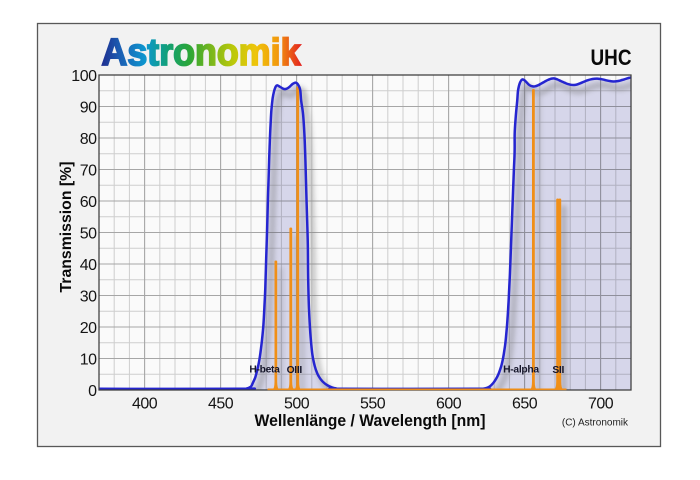 The width and height of the screenshot is (700, 480). What do you see at coordinates (449, 404) in the screenshot?
I see `svg-text: 600` at bounding box center [449, 404].